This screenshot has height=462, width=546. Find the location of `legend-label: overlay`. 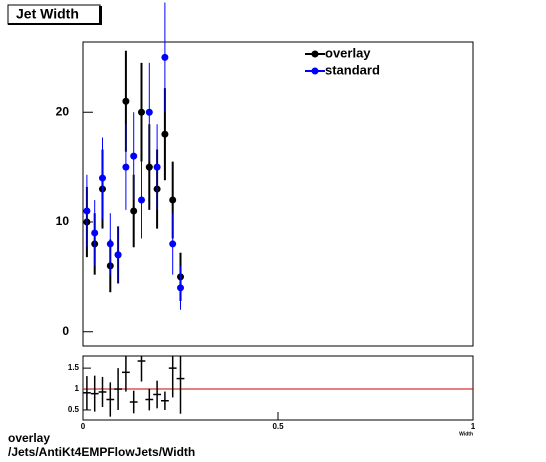

legend-label: overlay is located at coordinates (348, 52).